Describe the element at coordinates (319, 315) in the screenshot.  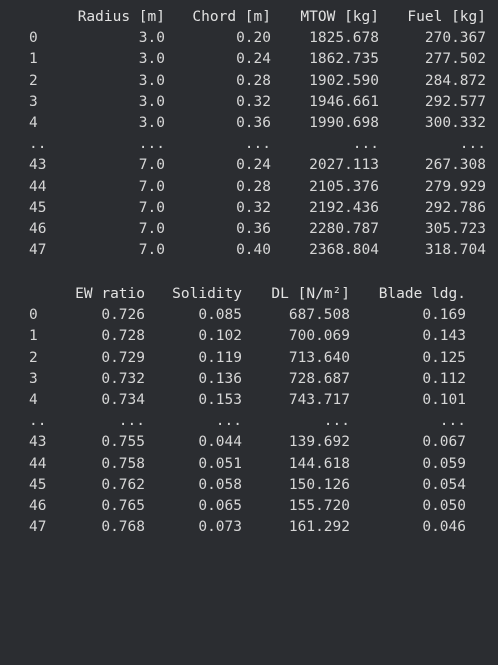
I see `table-cell: 687.508` at that location.